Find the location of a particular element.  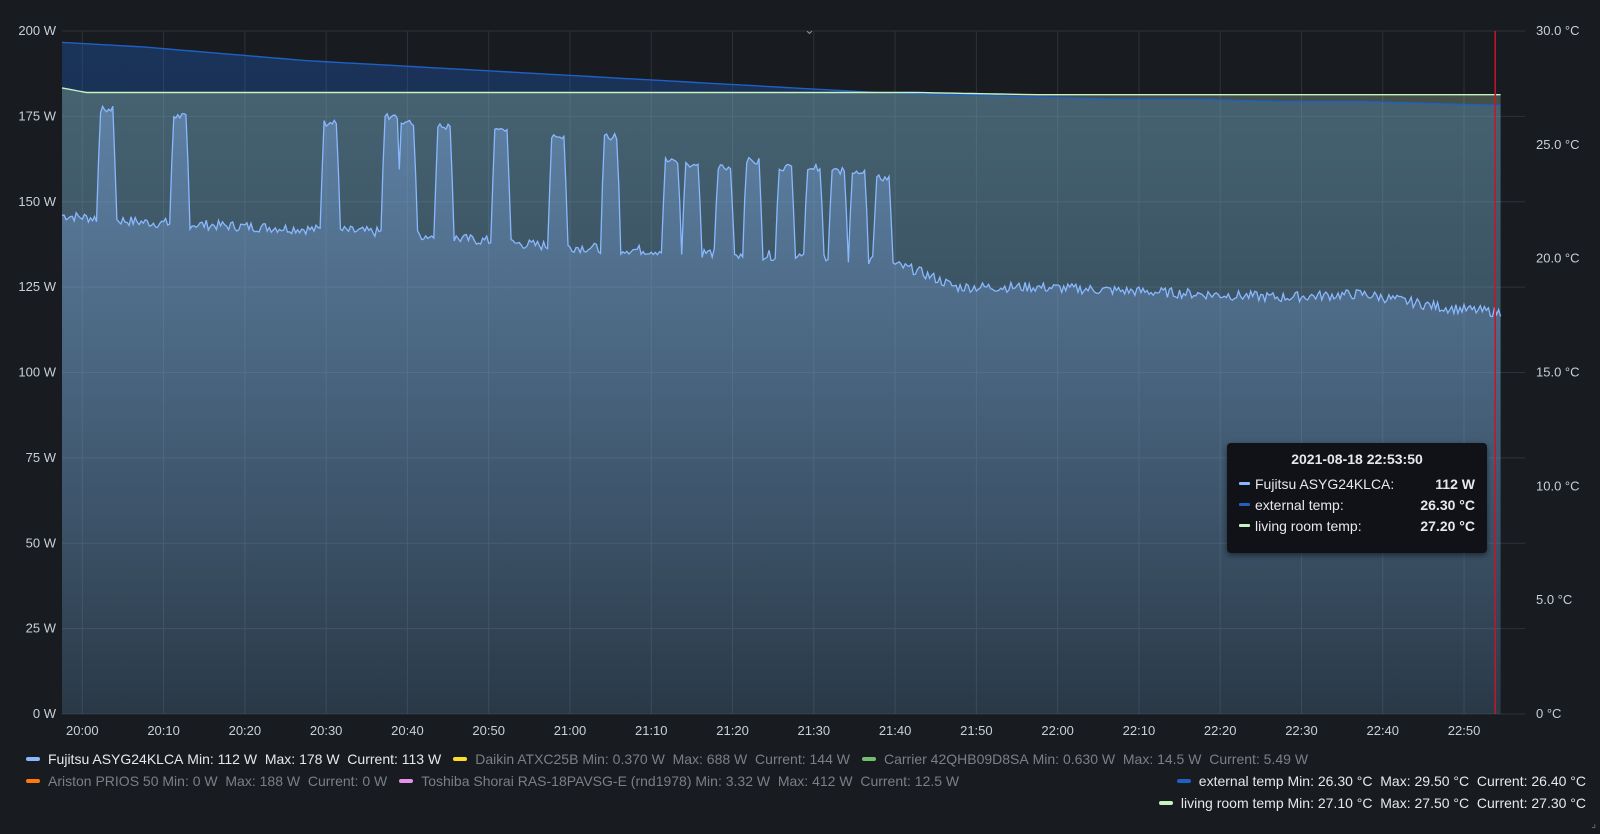

tooltip-time: 2021-08-18 22:53:50 is located at coordinates (1357, 459).